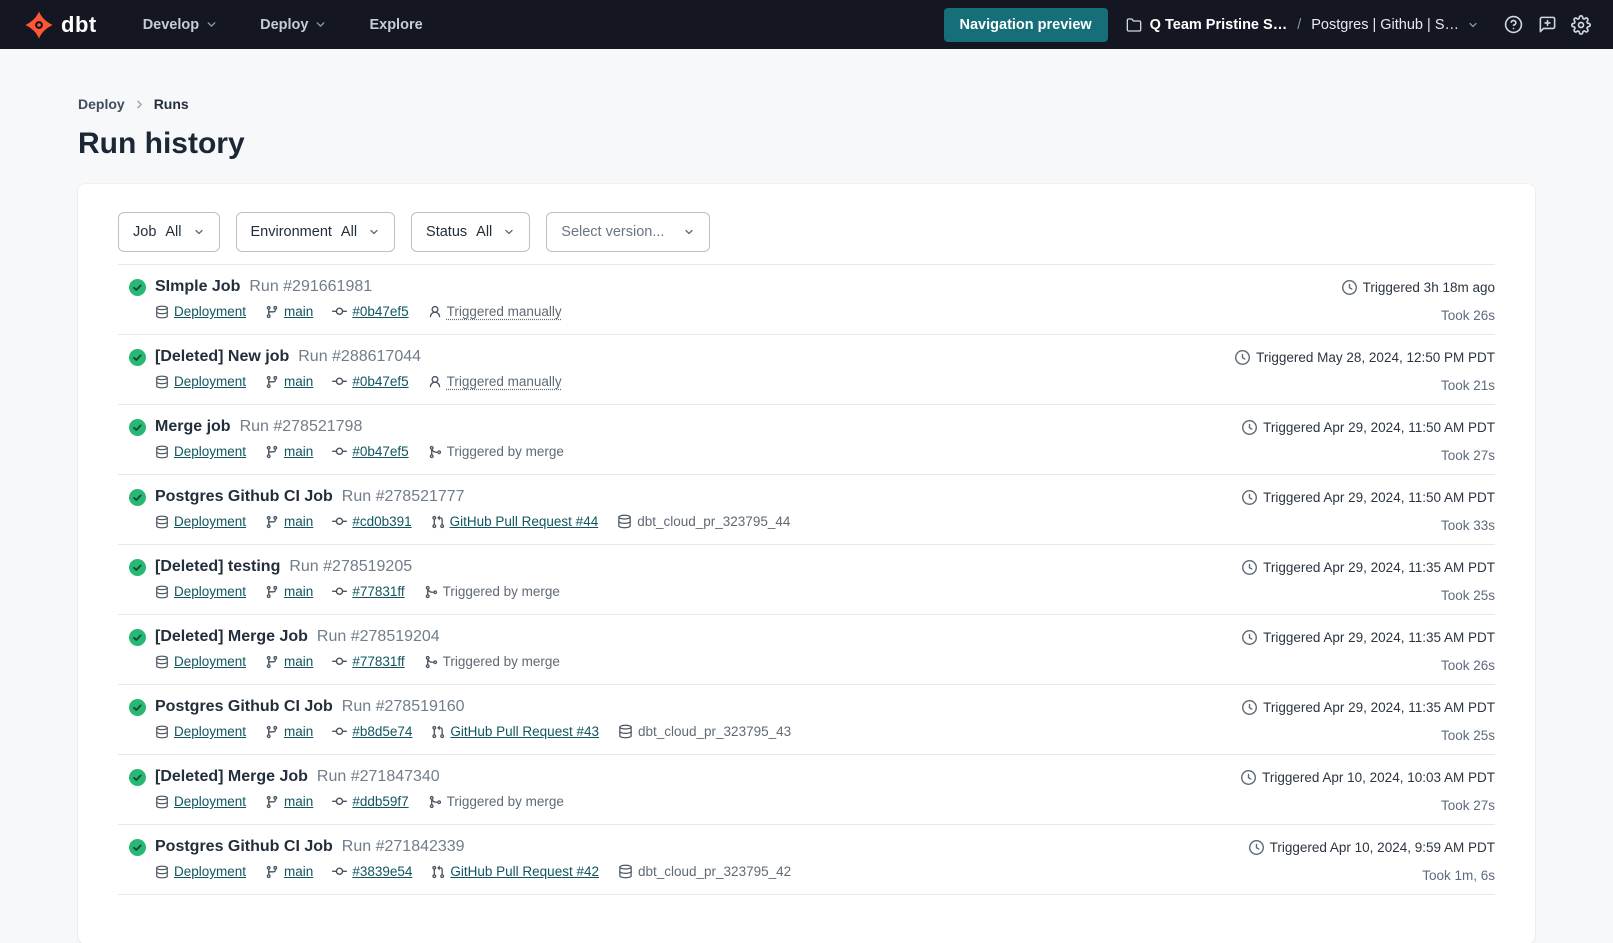 Image resolution: width=1613 pixels, height=943 pixels. Describe the element at coordinates (501, 591) in the screenshot. I see `trigger-merge-label: Triggered by merge` at that location.